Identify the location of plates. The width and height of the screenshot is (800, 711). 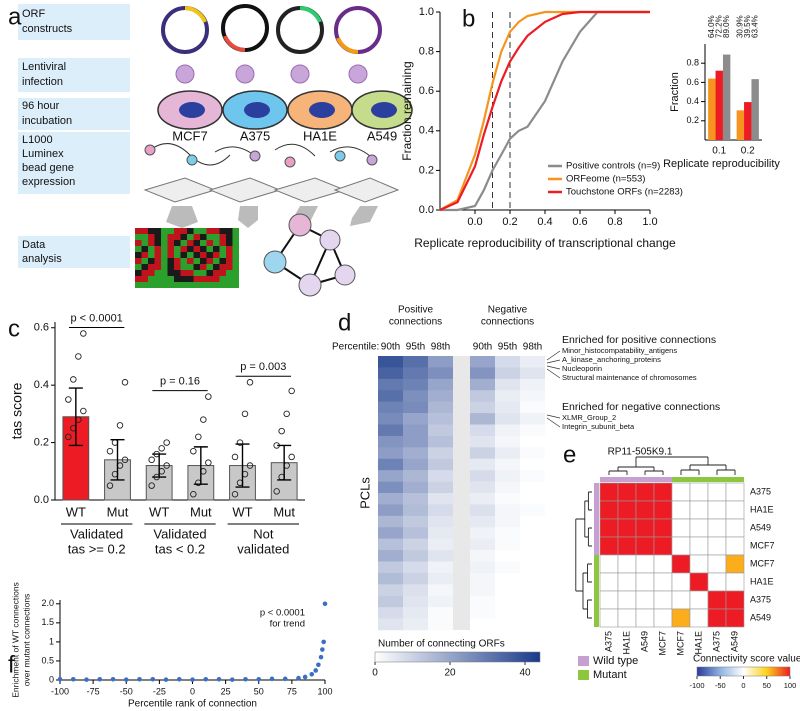
(271, 190).